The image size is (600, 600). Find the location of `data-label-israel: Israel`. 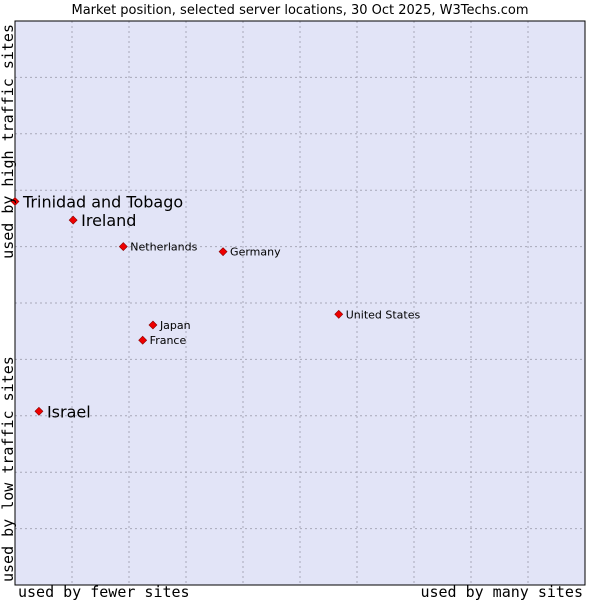

data-label-israel: Israel is located at coordinates (69, 411).